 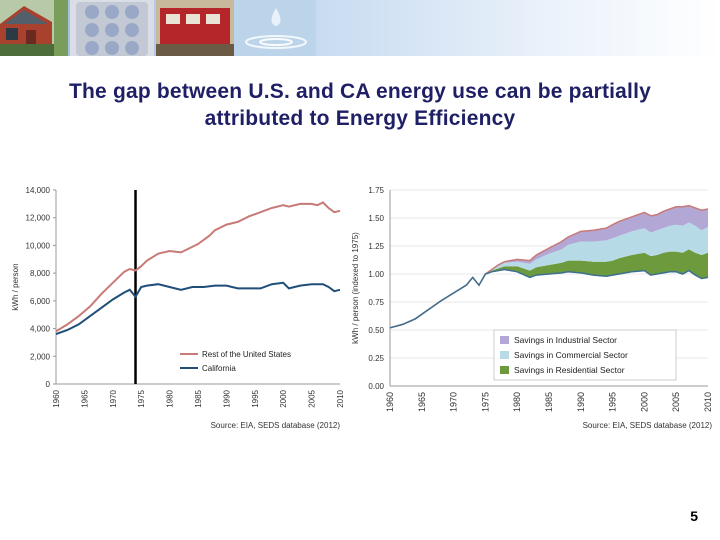 What do you see at coordinates (569, 370) in the screenshot?
I see `legend-label: Savings in Residential Sector` at bounding box center [569, 370].